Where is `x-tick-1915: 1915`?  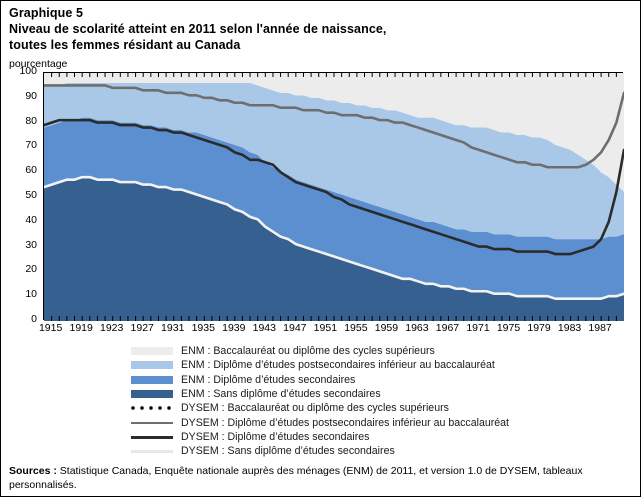 x-tick-1915: 1915 is located at coordinates (50, 328).